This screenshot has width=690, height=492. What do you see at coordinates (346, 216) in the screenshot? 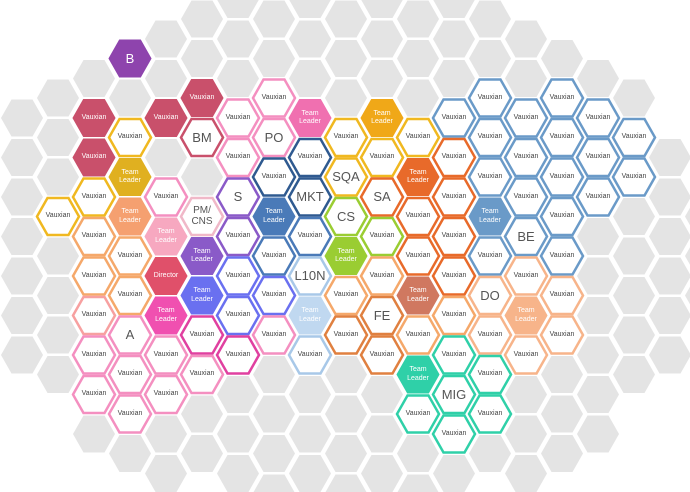
I see `hex-label: CS` at bounding box center [346, 216].